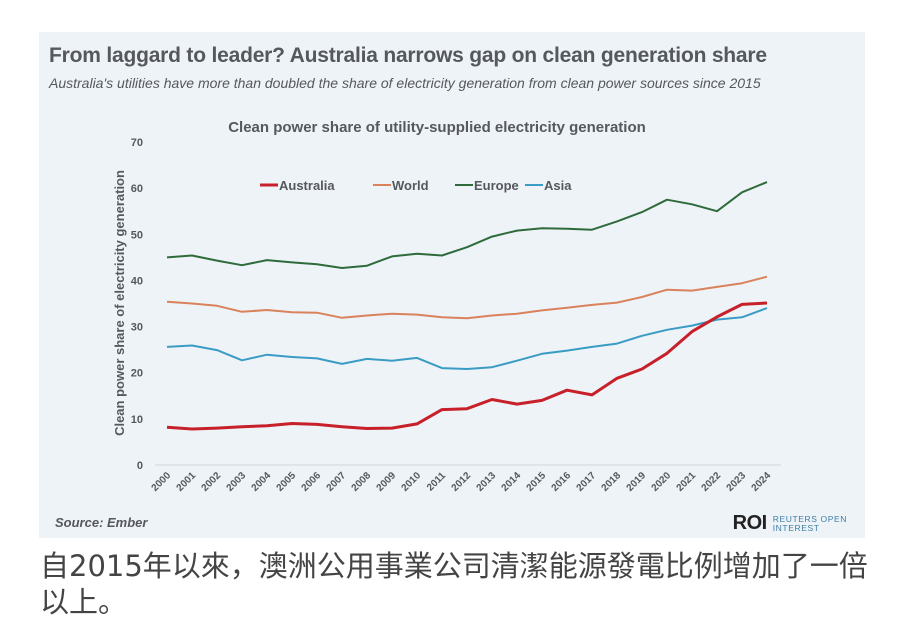 The image size is (904, 621). I want to click on x-tick-label: 2006, so click(312, 482).